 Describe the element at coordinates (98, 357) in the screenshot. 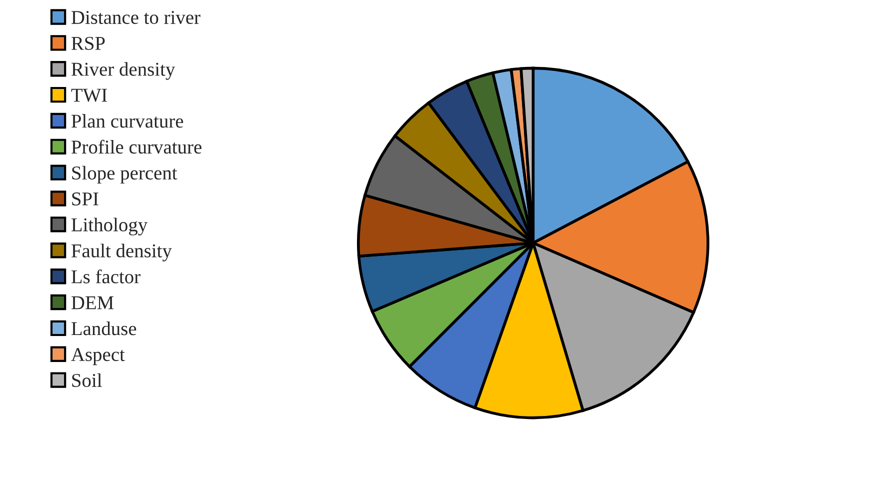

I see `legend-label: Aspect` at that location.